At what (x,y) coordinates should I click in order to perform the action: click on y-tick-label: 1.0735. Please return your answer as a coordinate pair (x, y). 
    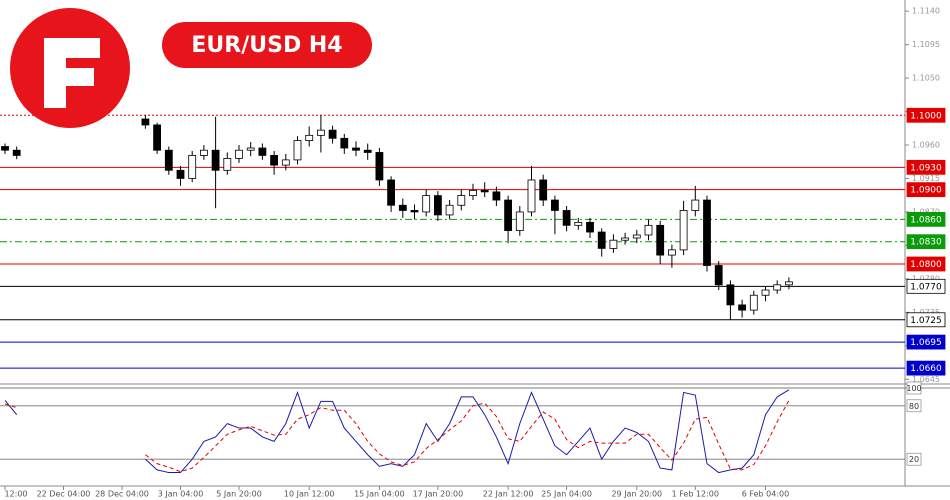
    Looking at the image, I should click on (926, 312).